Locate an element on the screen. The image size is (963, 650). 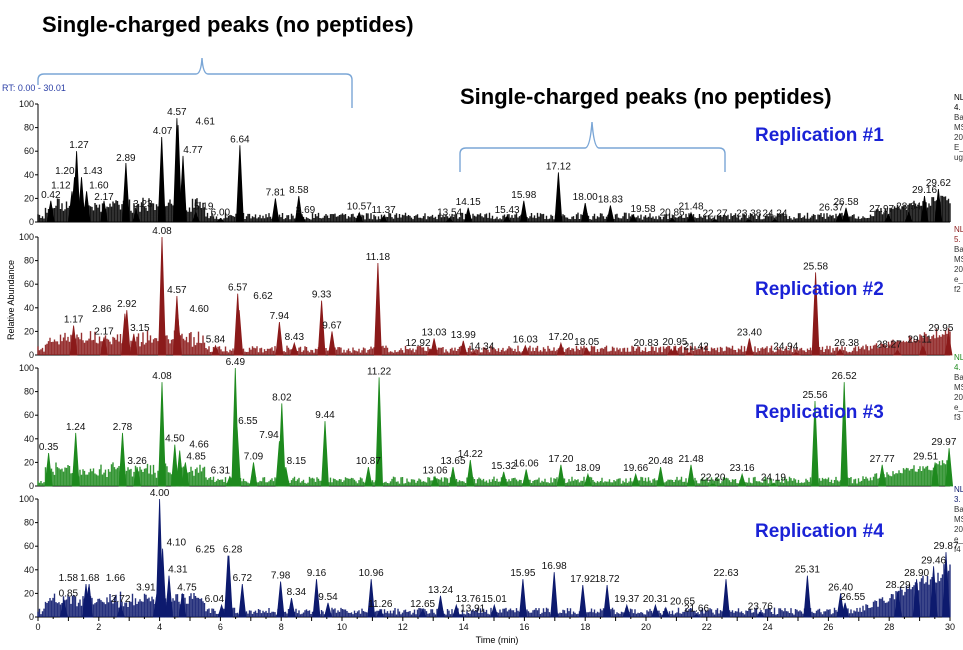
peak-label: 28.27 is located at coordinates (889, 344).